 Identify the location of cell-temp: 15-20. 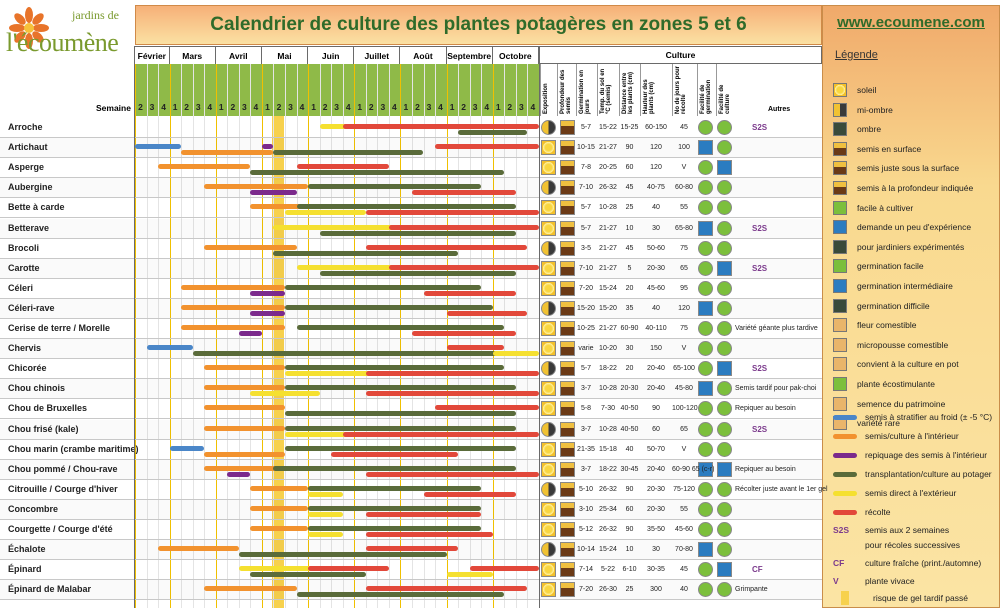
(608, 308).